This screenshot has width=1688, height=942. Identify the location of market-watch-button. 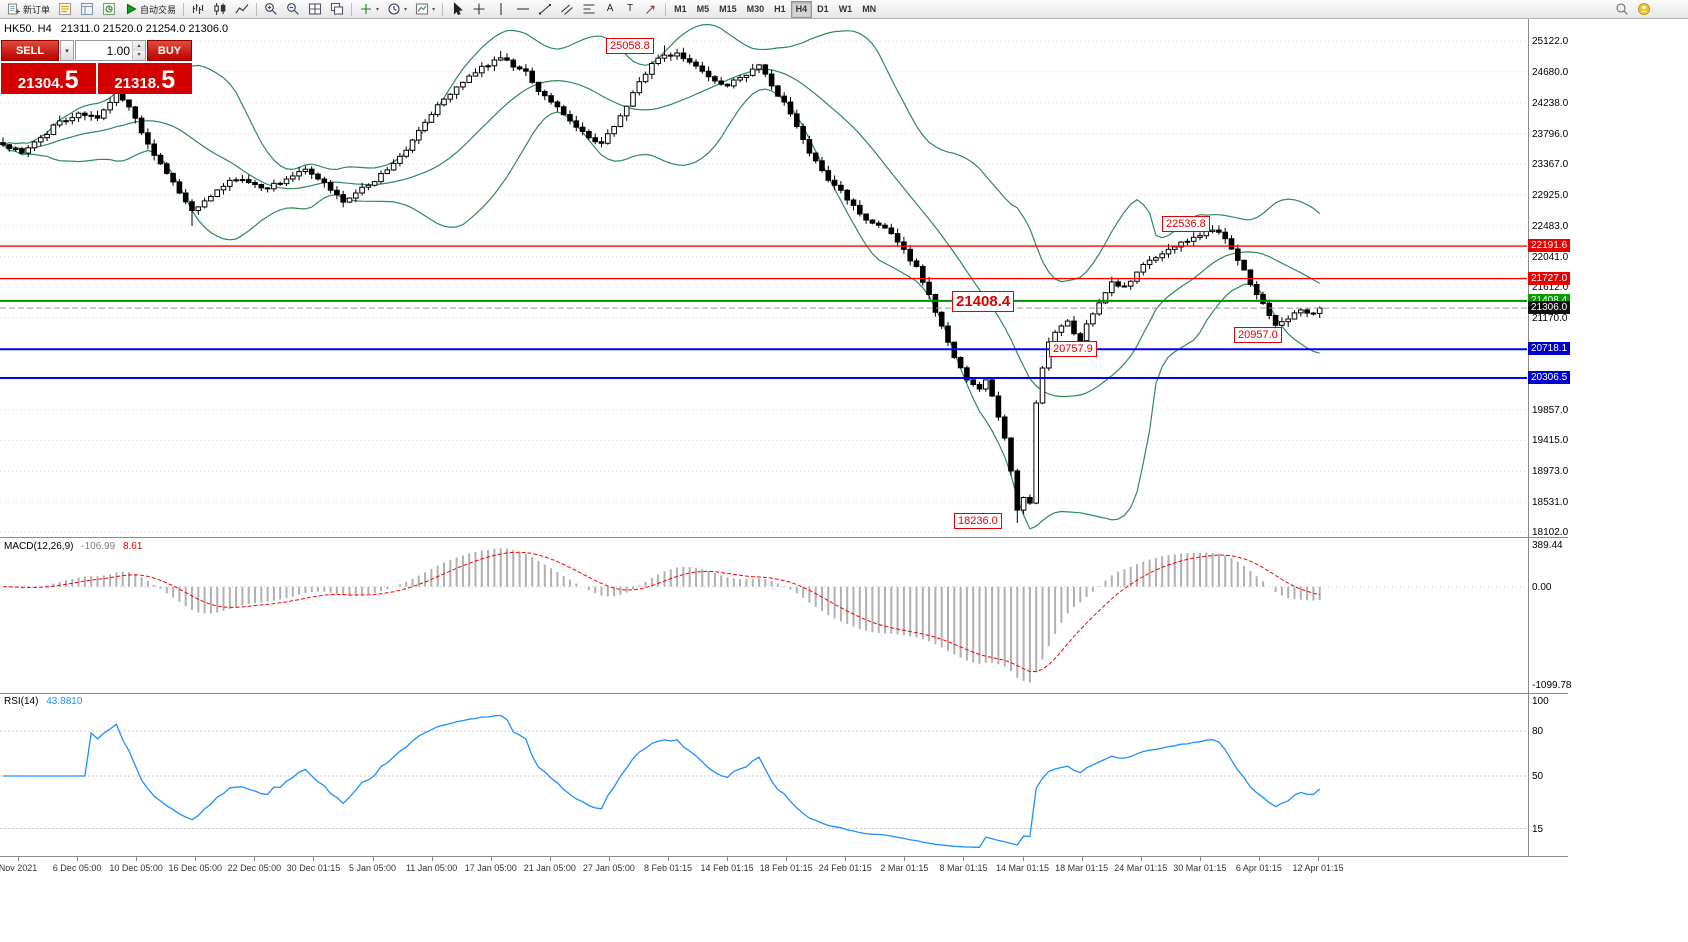
(65, 9).